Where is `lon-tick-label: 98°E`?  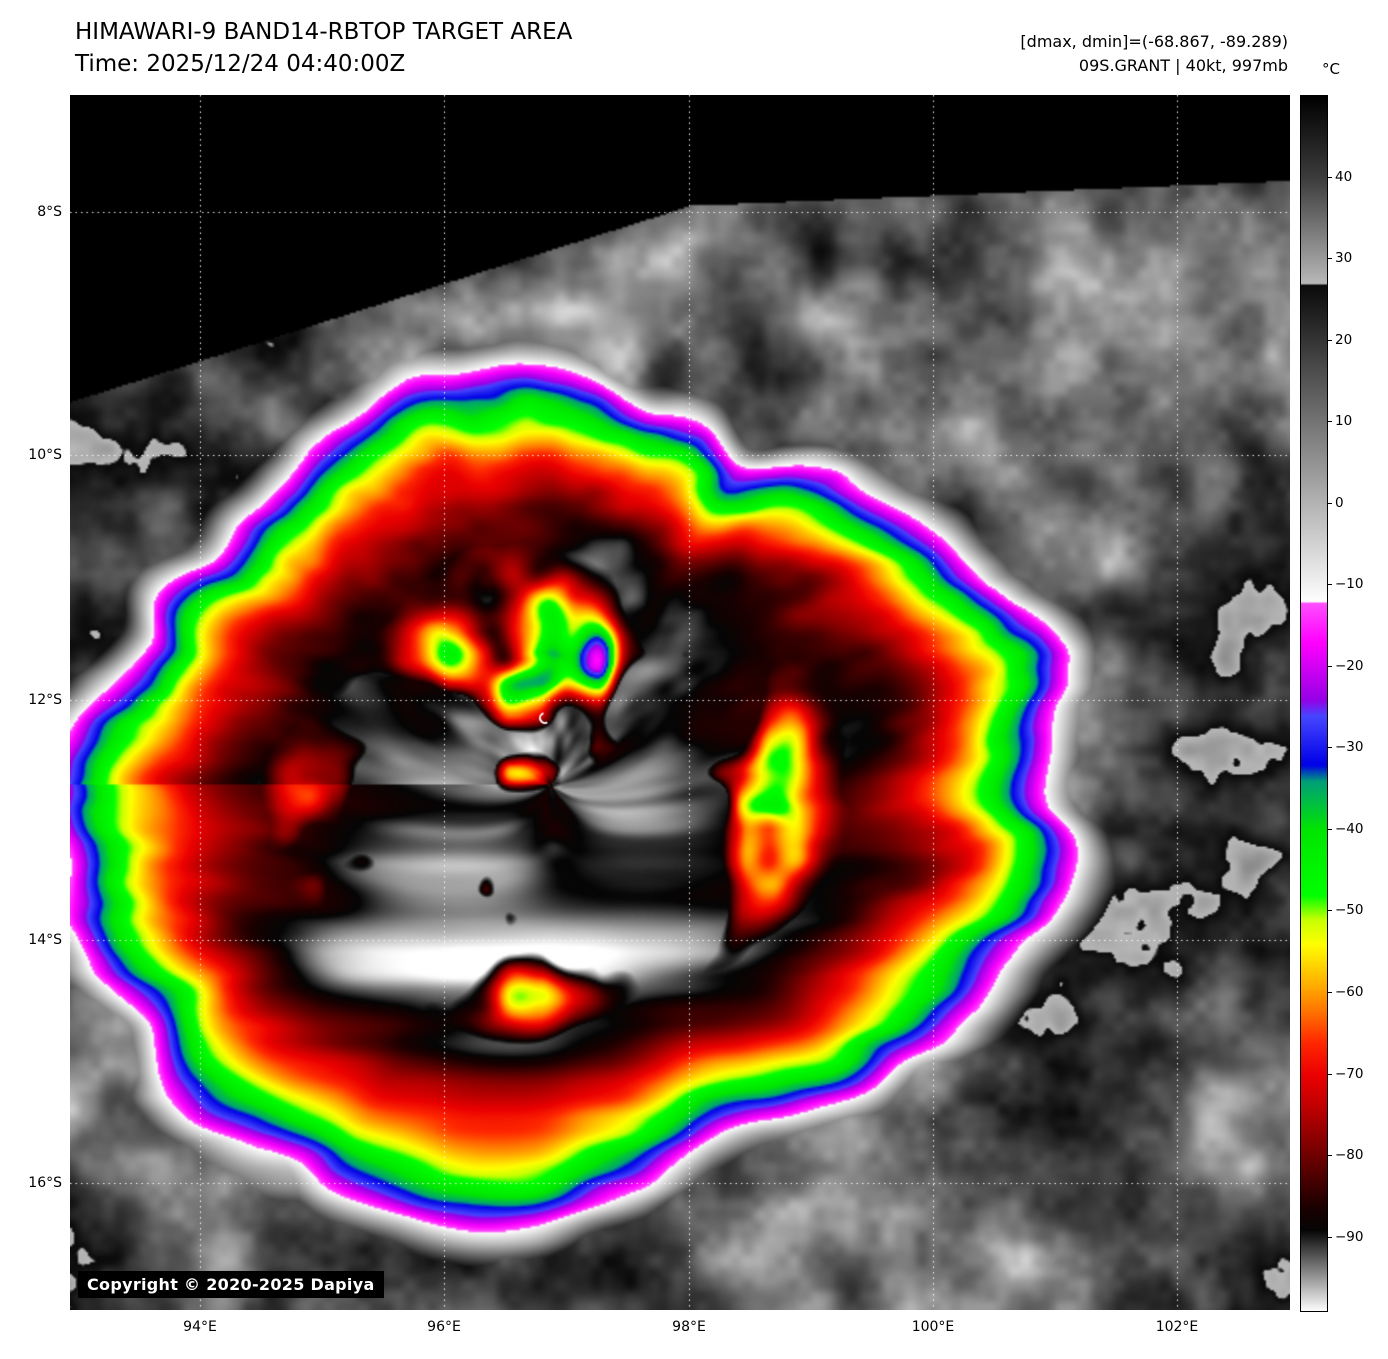 lon-tick-label: 98°E is located at coordinates (689, 1327).